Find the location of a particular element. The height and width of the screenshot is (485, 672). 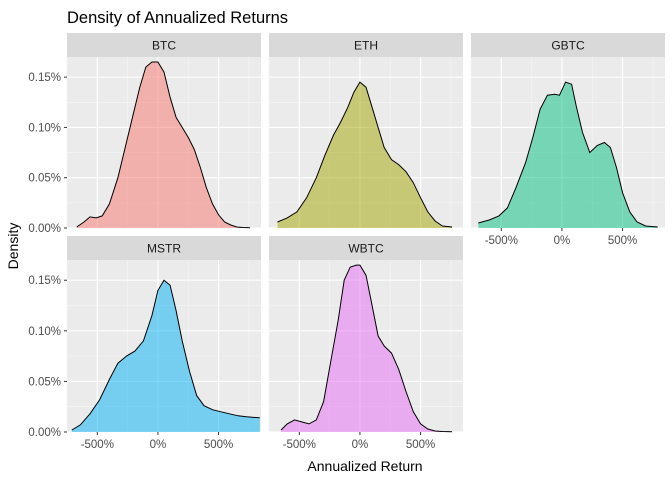

facet-strip-mstr is located at coordinates (164, 248).